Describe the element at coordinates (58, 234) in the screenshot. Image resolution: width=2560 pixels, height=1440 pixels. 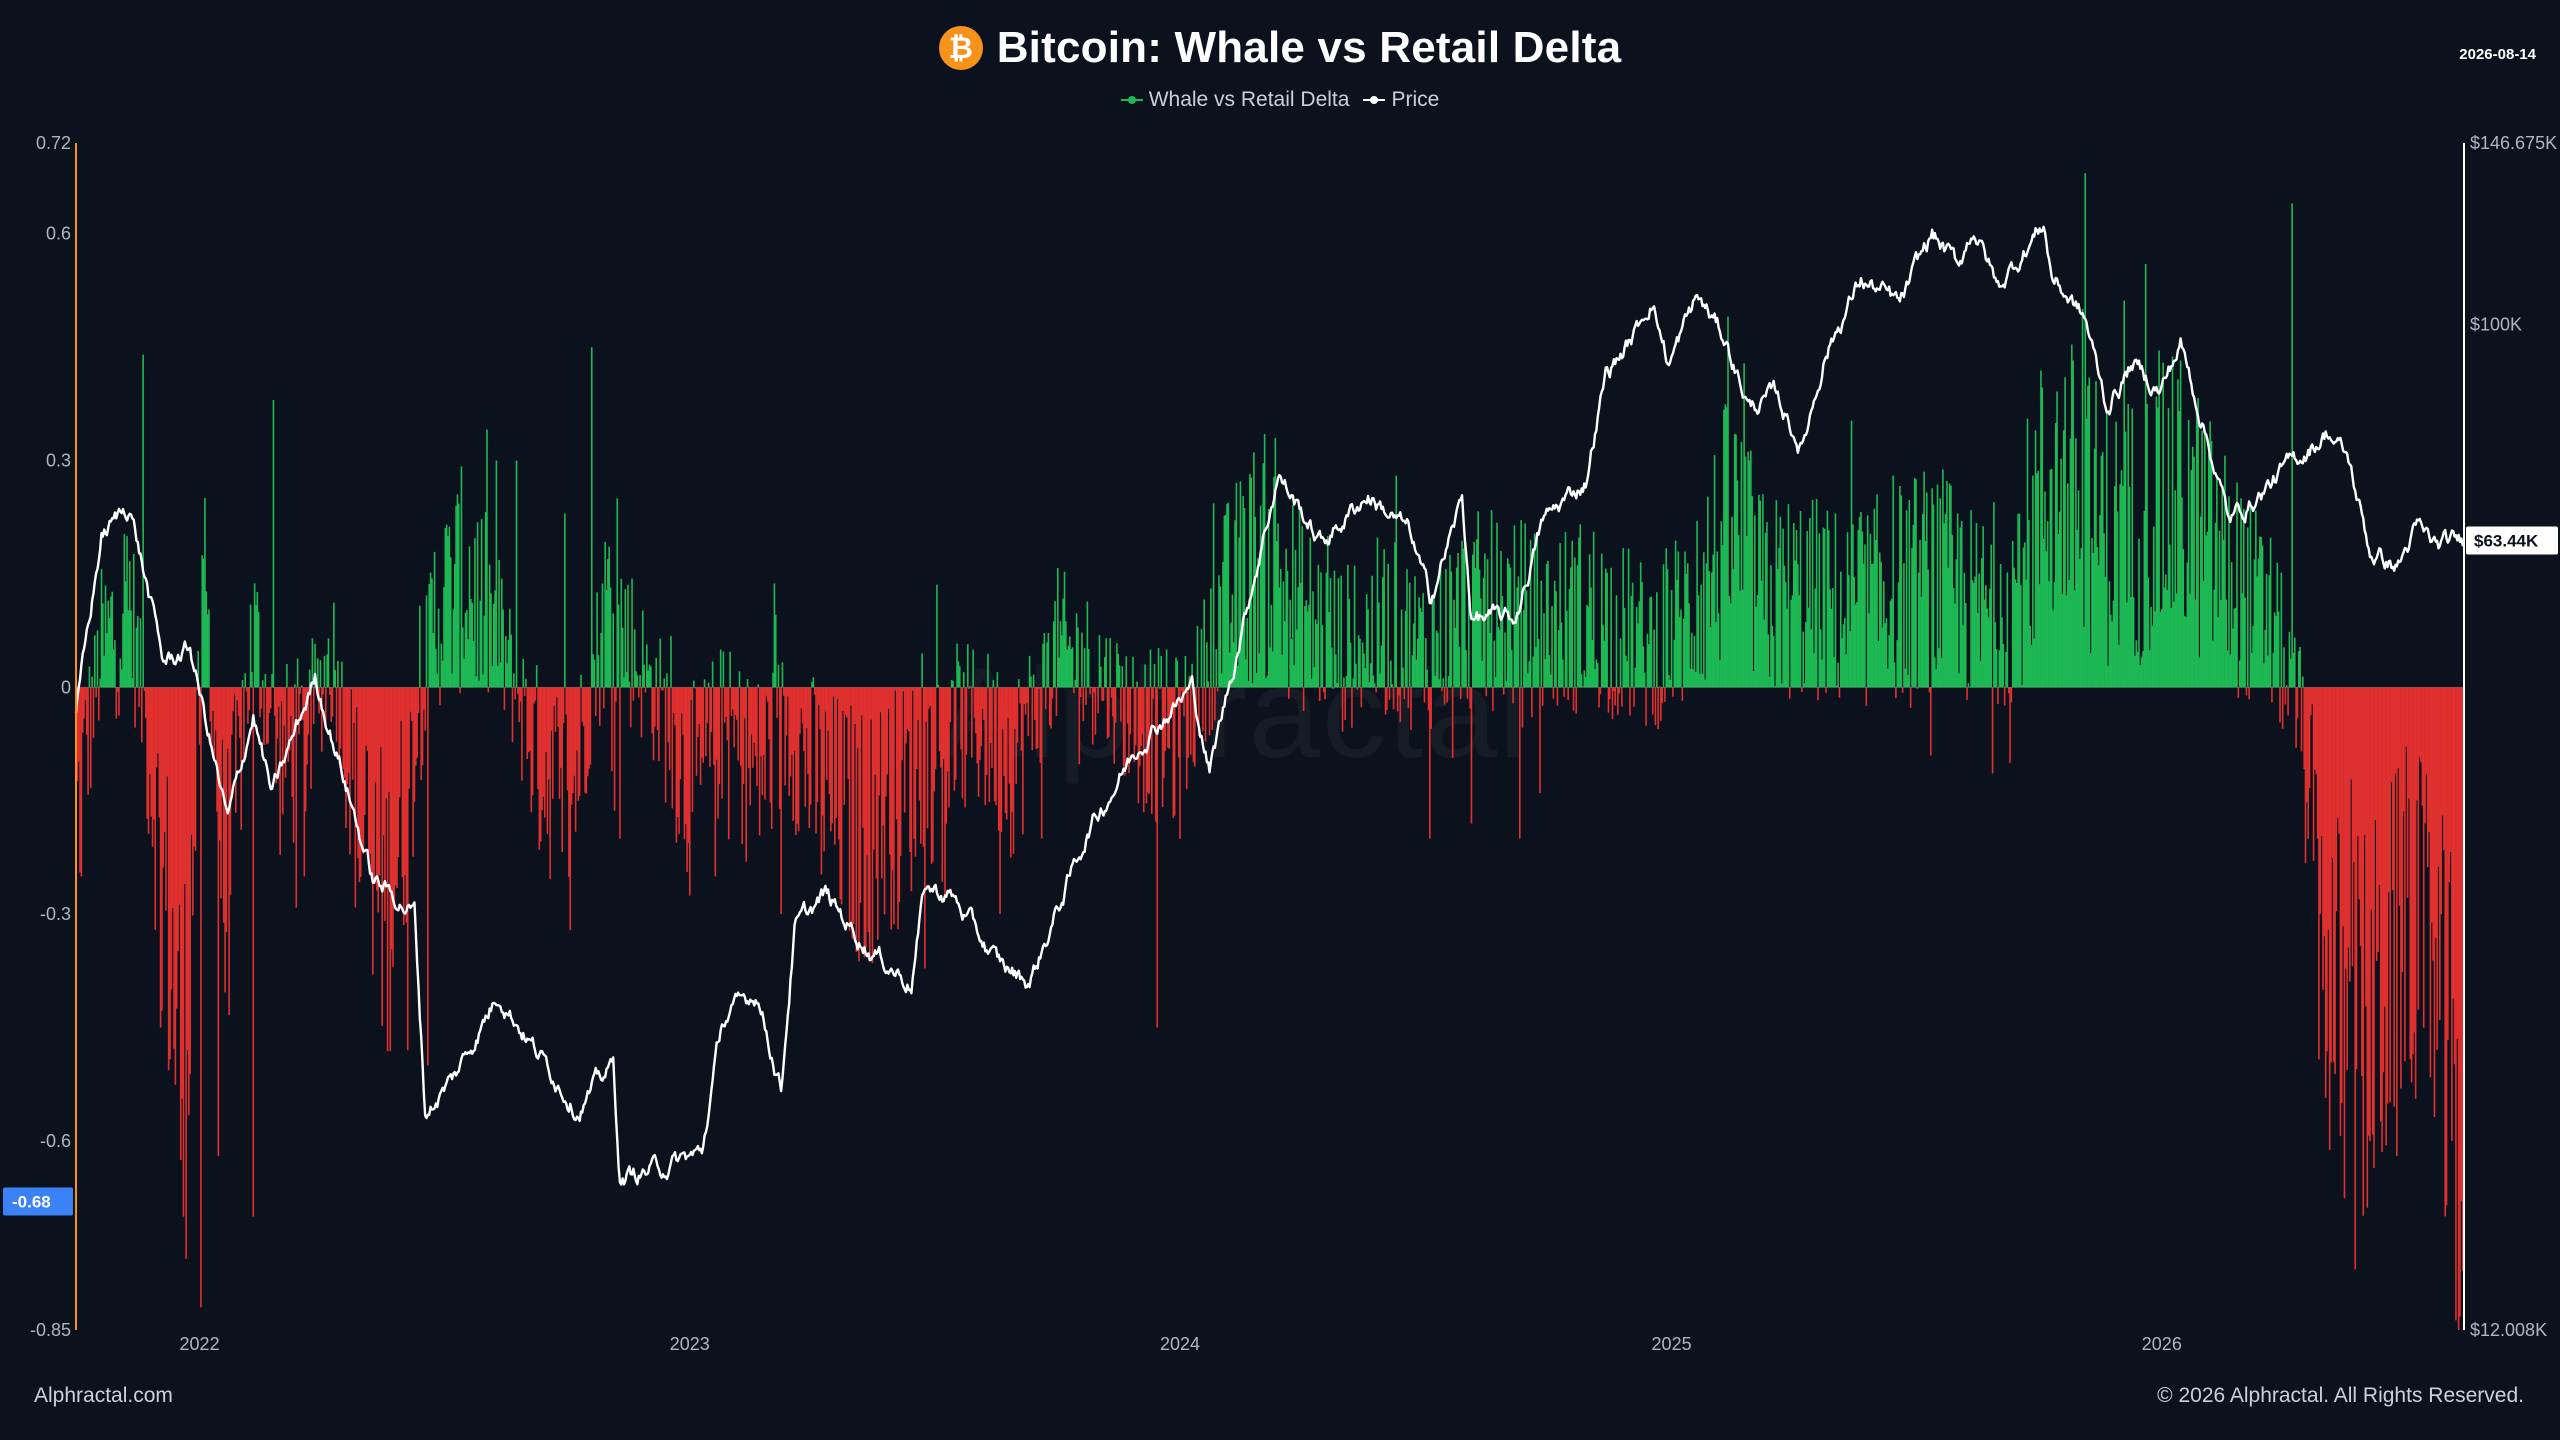
I see `left-tick-label: 0.6` at that location.